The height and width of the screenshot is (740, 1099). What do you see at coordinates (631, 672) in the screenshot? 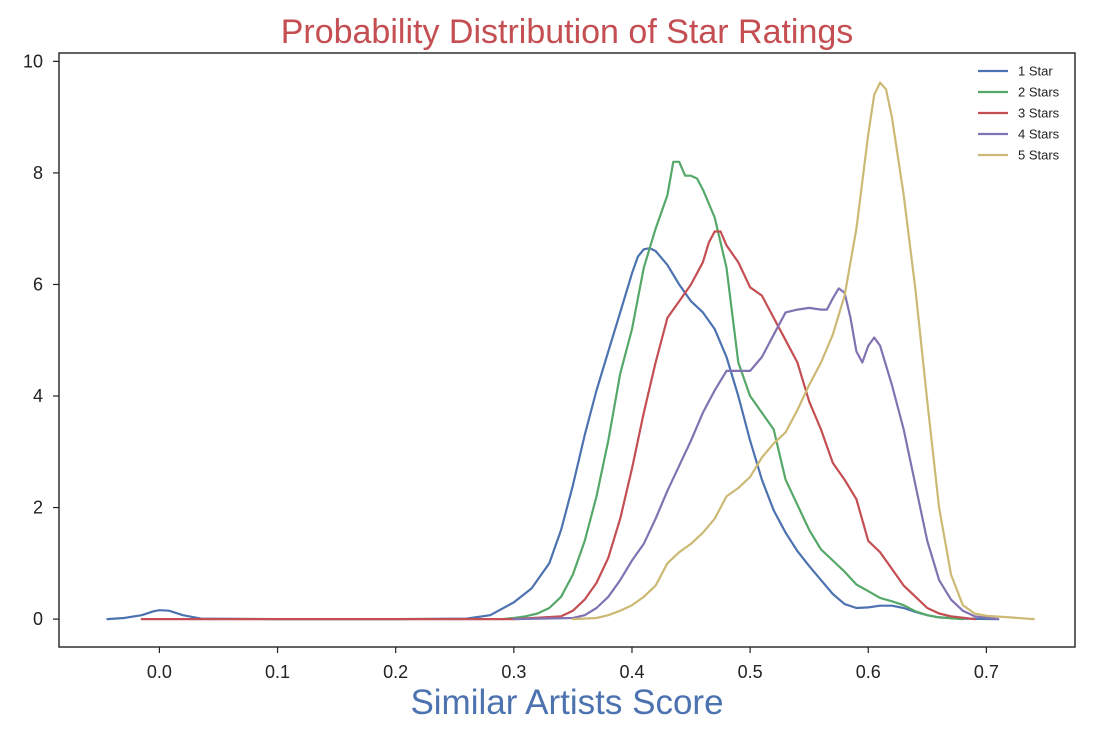
I see `x-tick-label: 0.4` at bounding box center [631, 672].